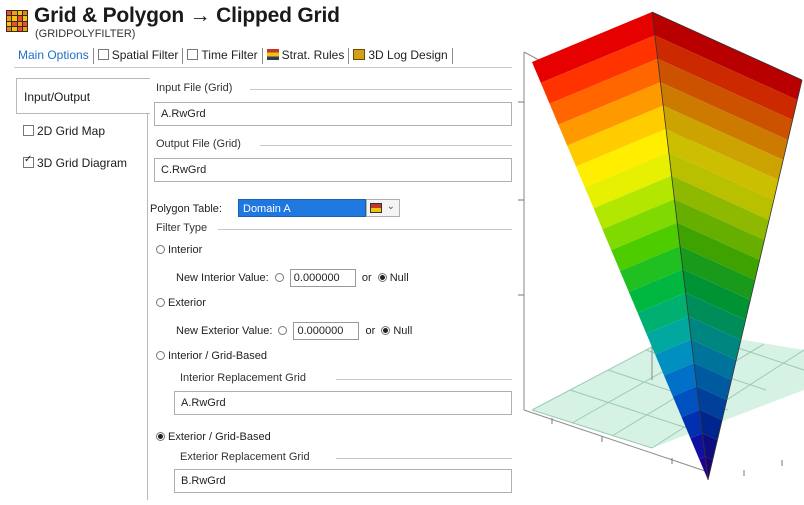 The image size is (804, 505). What do you see at coordinates (71, 131) in the screenshot?
I see `nav-2d-grid-map-label: 2D Grid Map` at bounding box center [71, 131].